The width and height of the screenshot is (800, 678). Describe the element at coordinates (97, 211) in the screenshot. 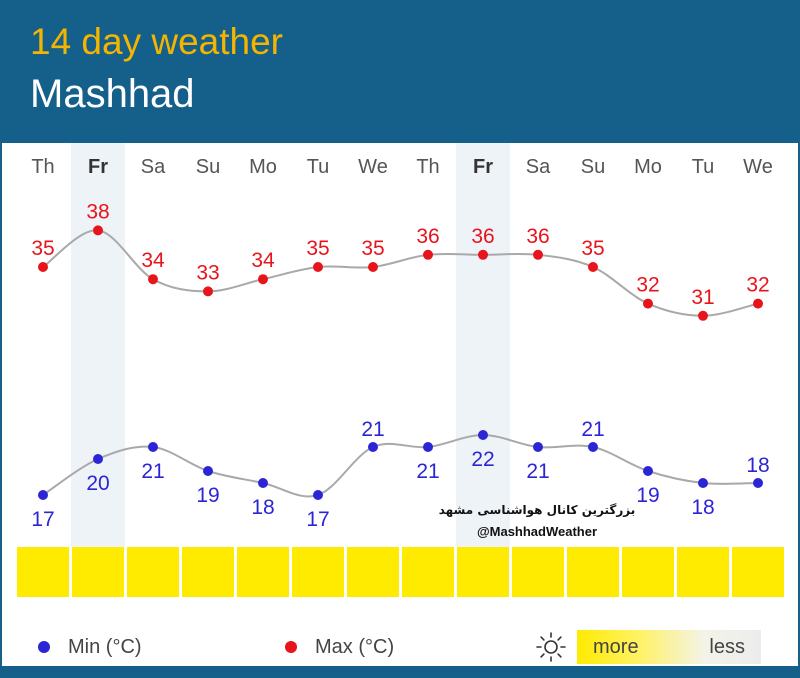

I see `max-value-label: 38` at that location.